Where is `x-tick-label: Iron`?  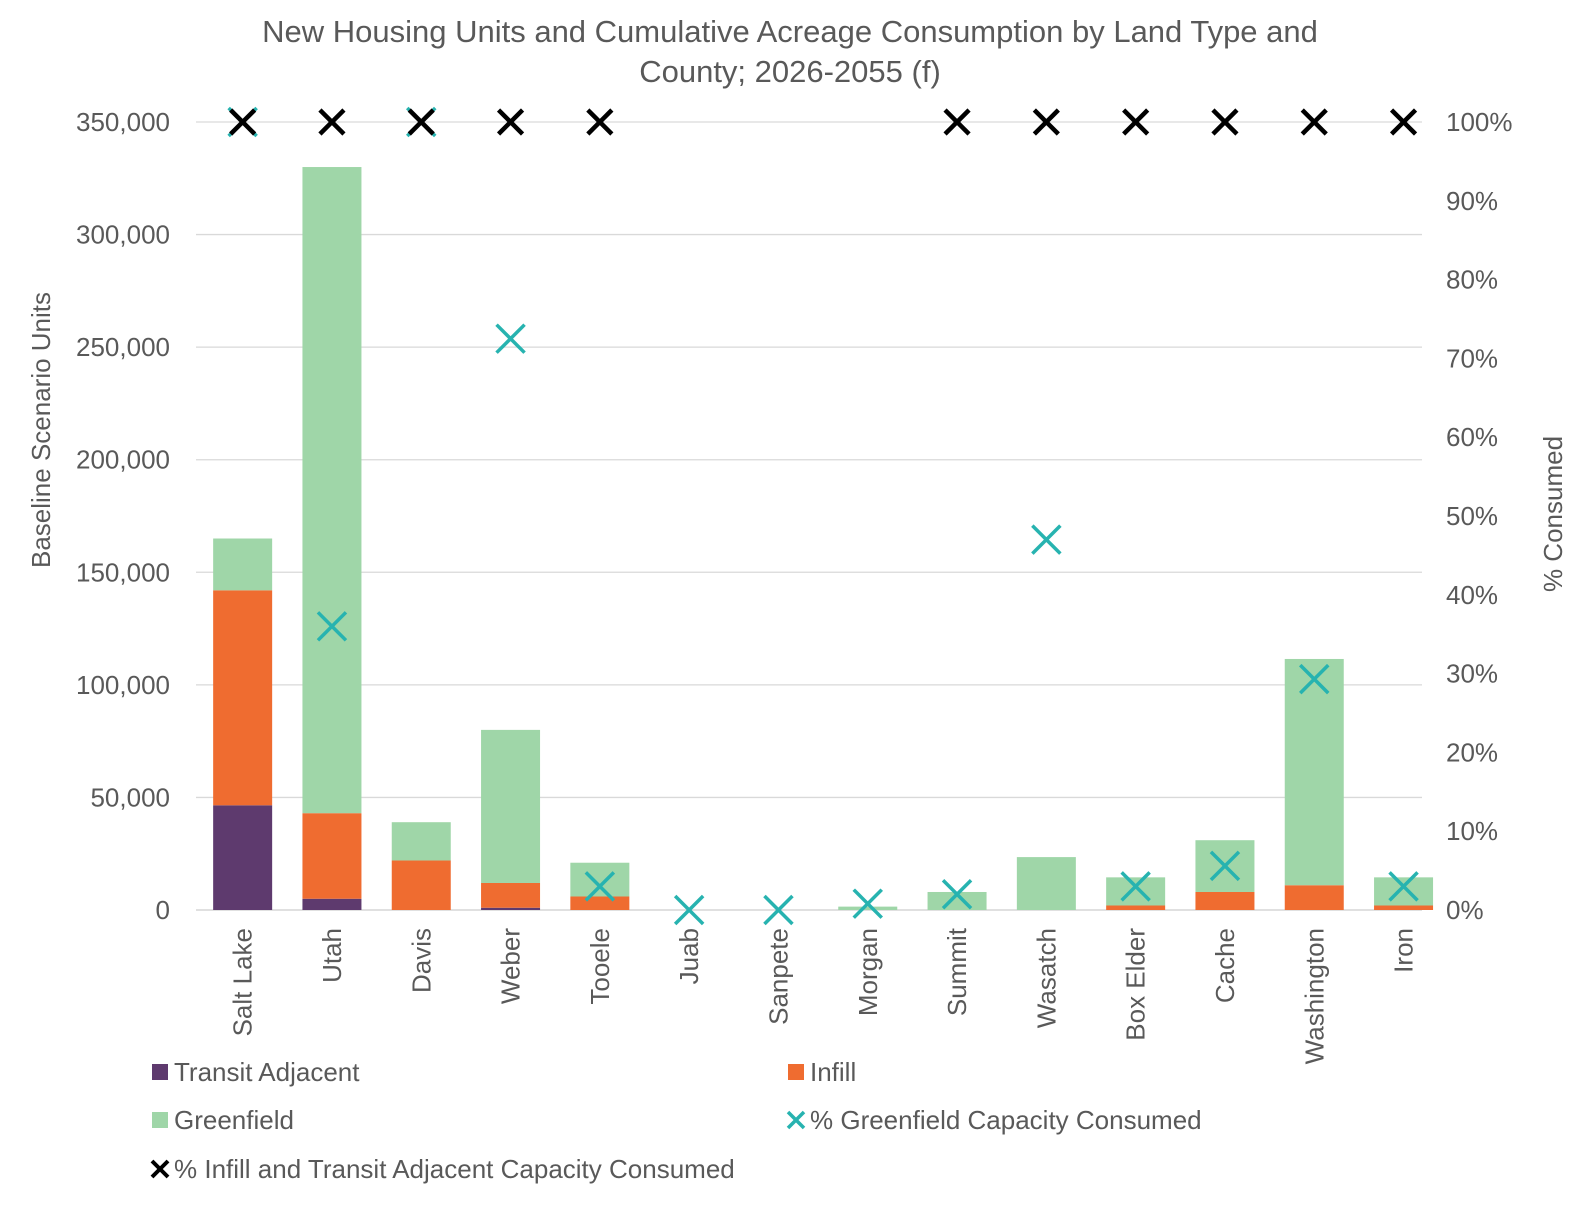
x-tick-label: Iron is located at coordinates (1404, 950).